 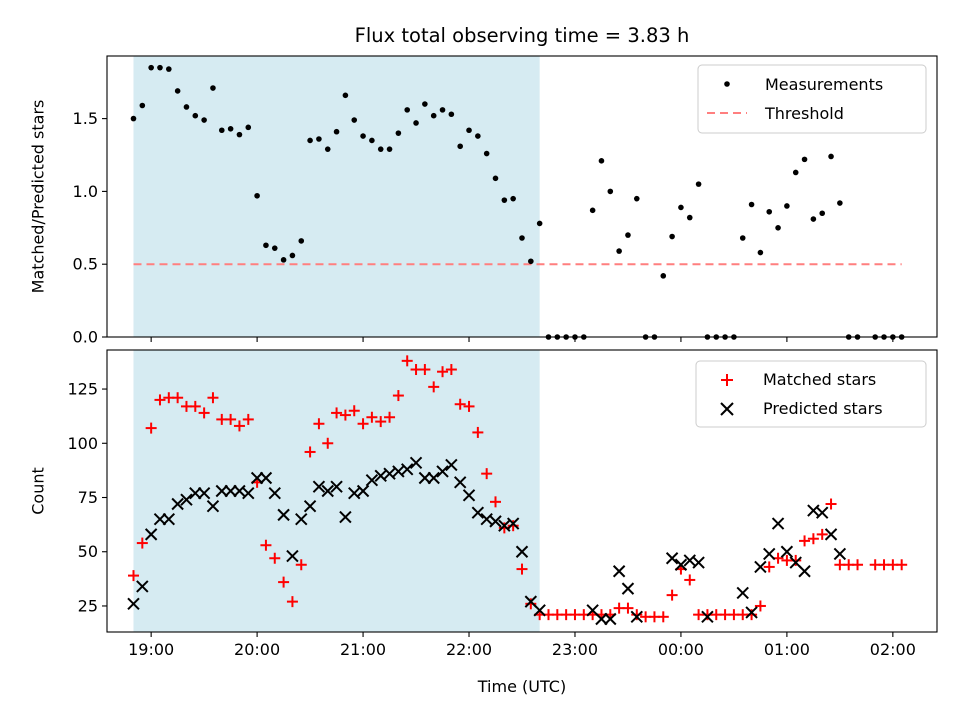 I want to click on bottom-x-tick-label: 02:00, so click(x=893, y=649).